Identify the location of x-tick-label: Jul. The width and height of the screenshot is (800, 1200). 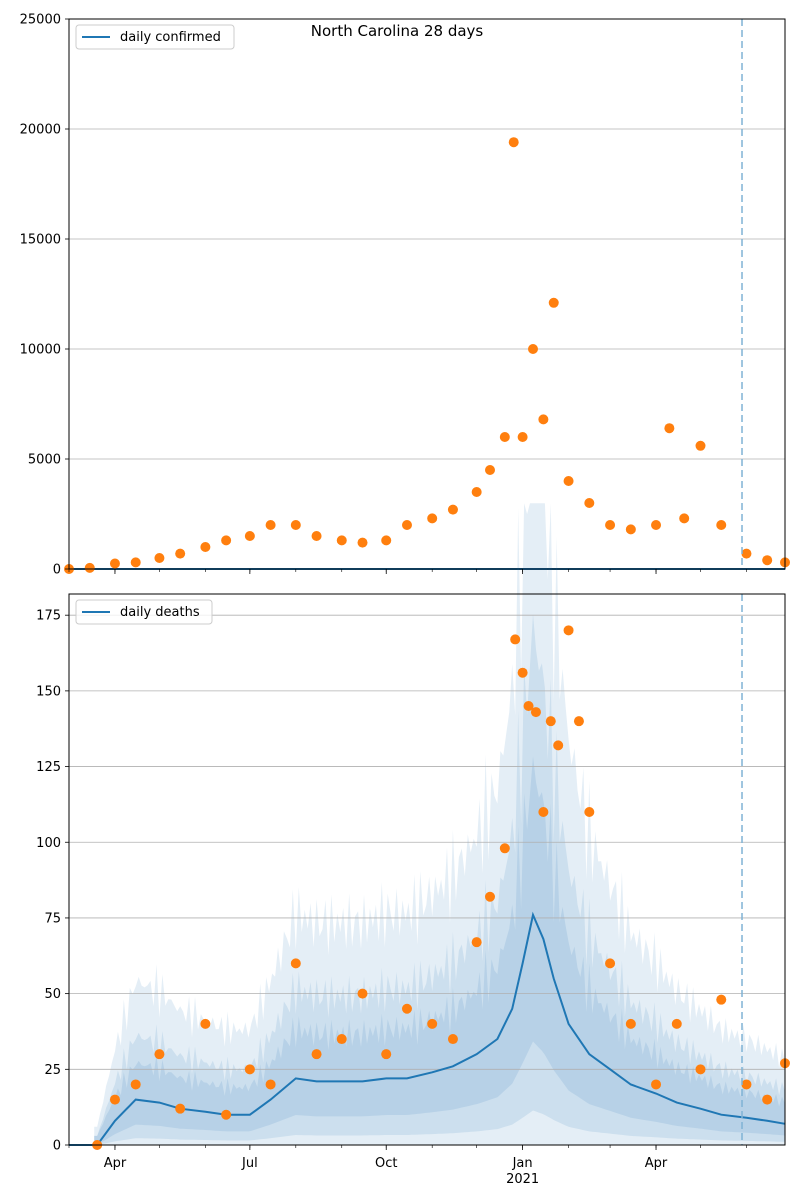
(249, 1163).